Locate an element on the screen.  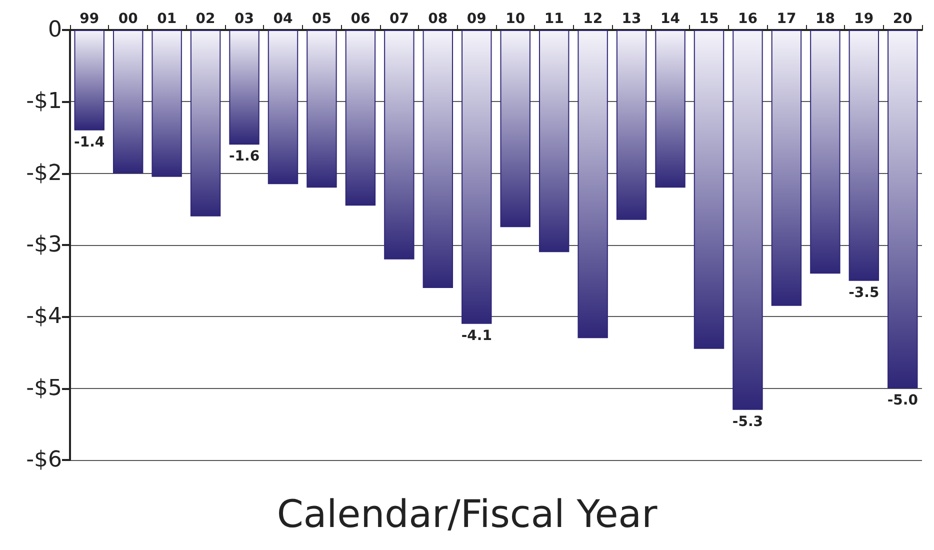
x-tick-label: 02 is located at coordinates (206, 19).